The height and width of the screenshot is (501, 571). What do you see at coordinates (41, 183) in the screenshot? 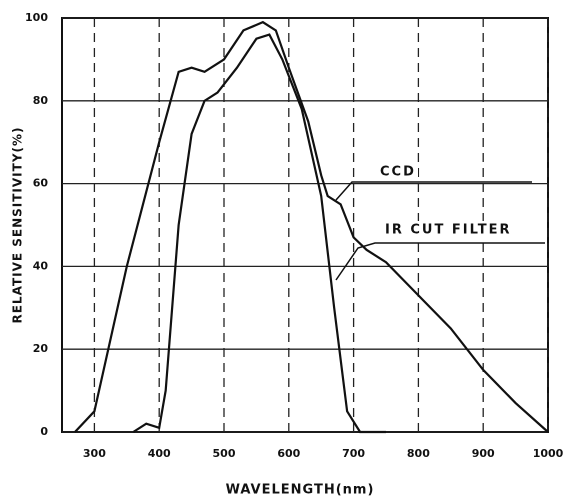
I see `y-tick-label: 60` at bounding box center [41, 183].